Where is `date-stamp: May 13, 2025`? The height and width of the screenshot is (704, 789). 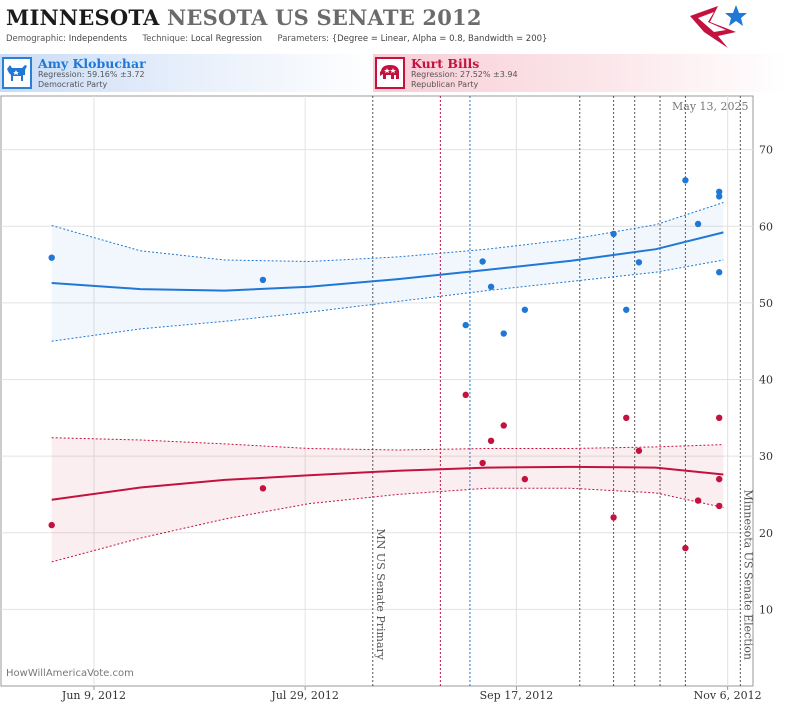 date-stamp: May 13, 2025 is located at coordinates (710, 106).